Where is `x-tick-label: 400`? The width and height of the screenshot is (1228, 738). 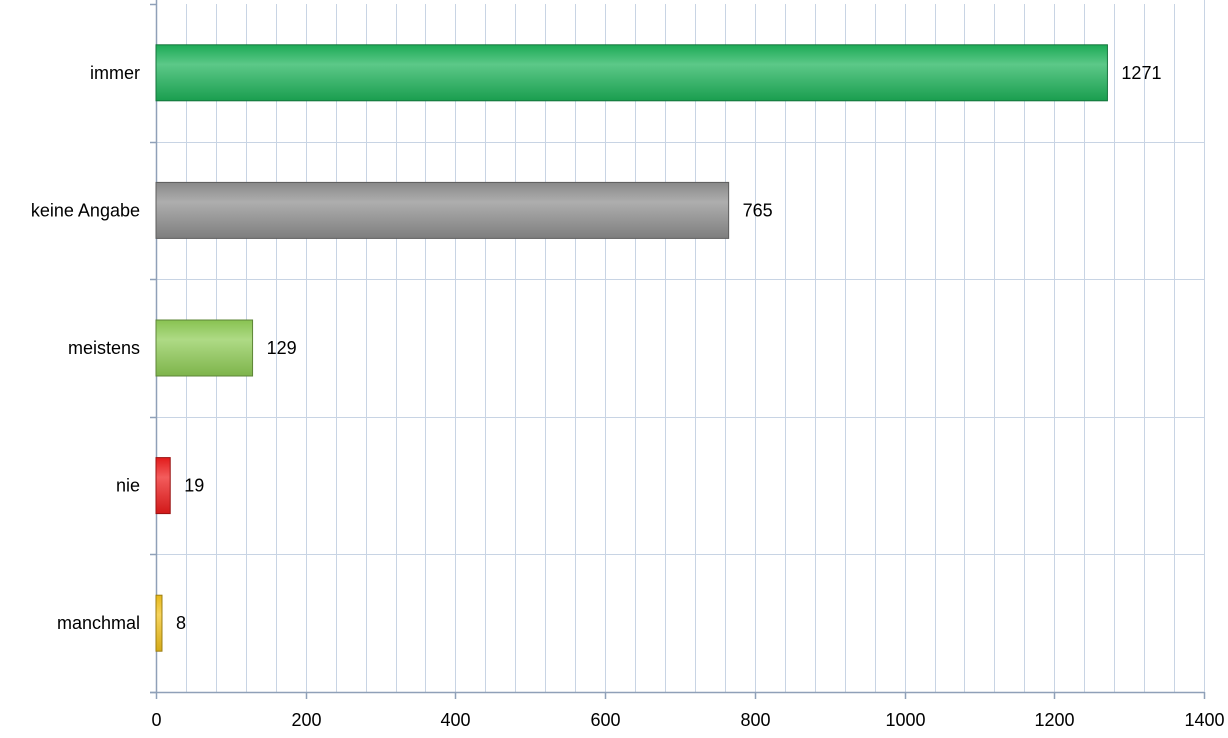 x-tick-label: 400 is located at coordinates (455, 720).